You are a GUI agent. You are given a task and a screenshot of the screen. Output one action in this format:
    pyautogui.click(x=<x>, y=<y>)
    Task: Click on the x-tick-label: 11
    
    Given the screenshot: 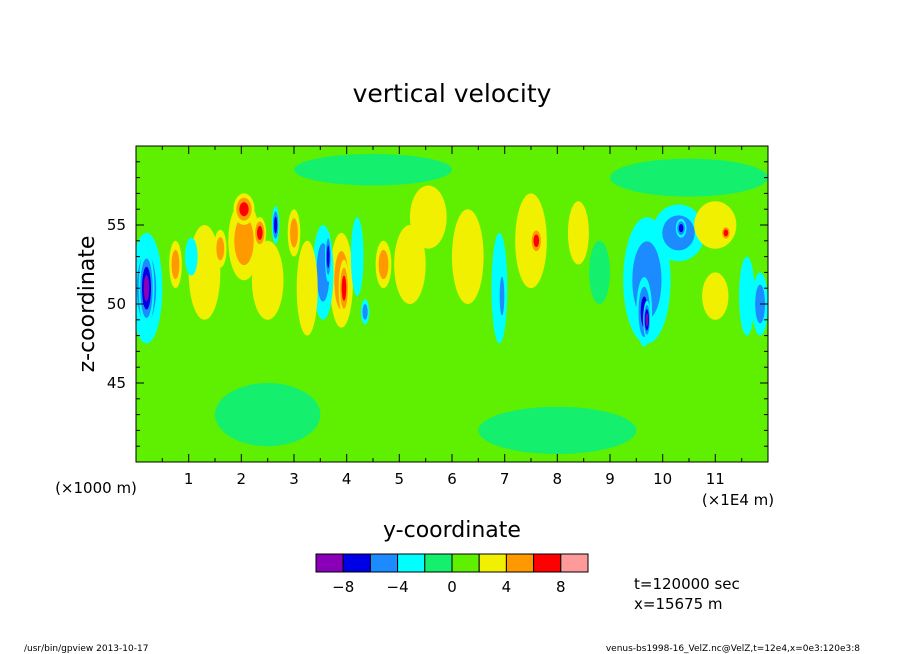 What is the action you would take?
    pyautogui.click(x=715, y=479)
    